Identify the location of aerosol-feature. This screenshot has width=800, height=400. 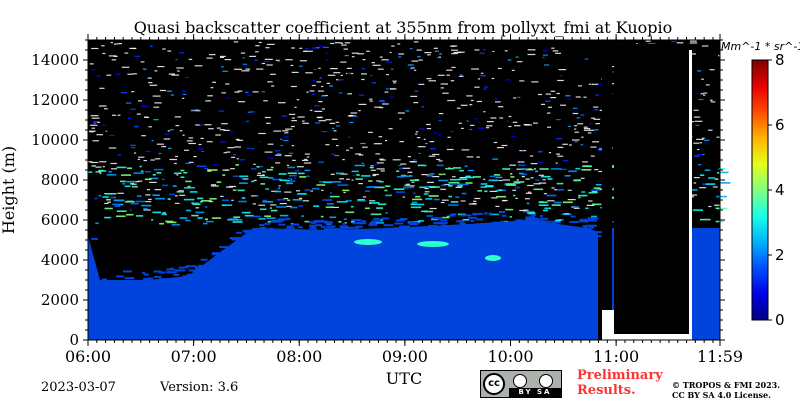
(368, 242).